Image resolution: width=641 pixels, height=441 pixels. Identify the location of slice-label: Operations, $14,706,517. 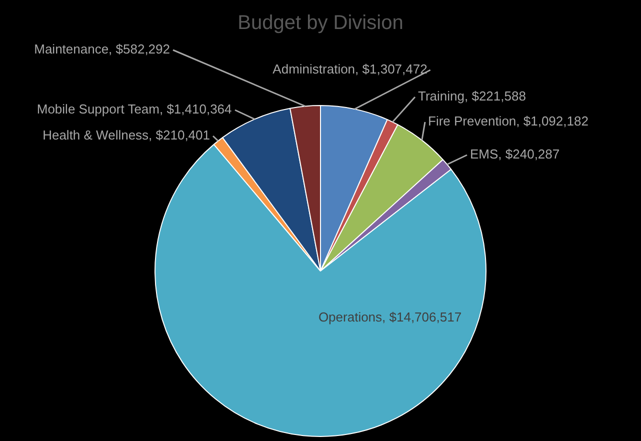
(390, 317).